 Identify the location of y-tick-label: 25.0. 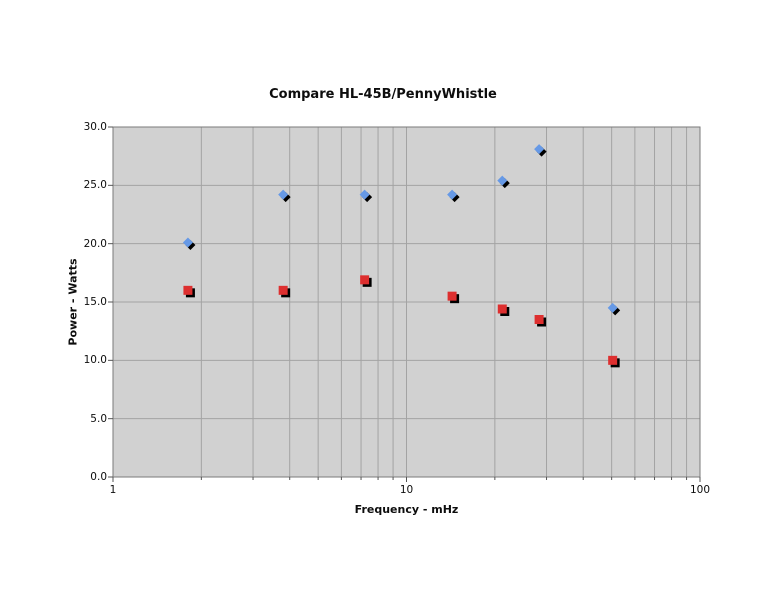
(95, 185).